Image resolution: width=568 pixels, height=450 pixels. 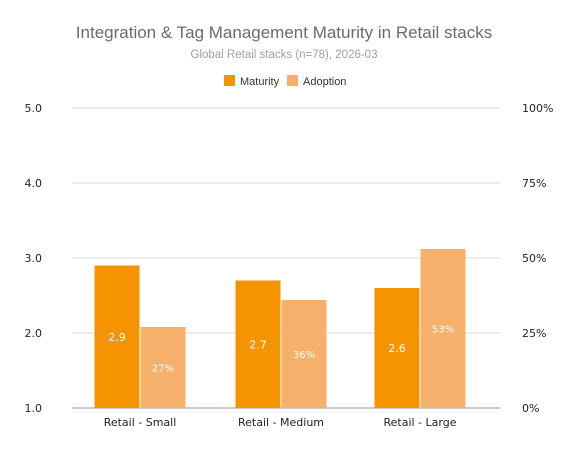 I want to click on y-axis-left: 1.0 2.0 3.0 4.0 5.0, so click(x=34, y=258).